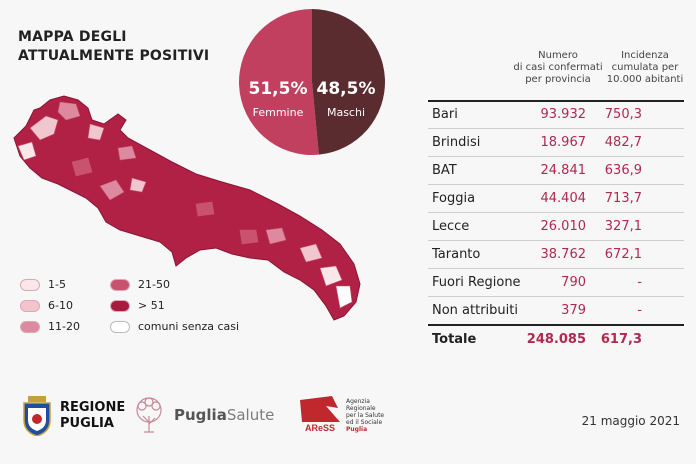 This screenshot has height=464, width=696. Describe the element at coordinates (621, 339) in the screenshot. I see `total-incidence: 617,3` at that location.